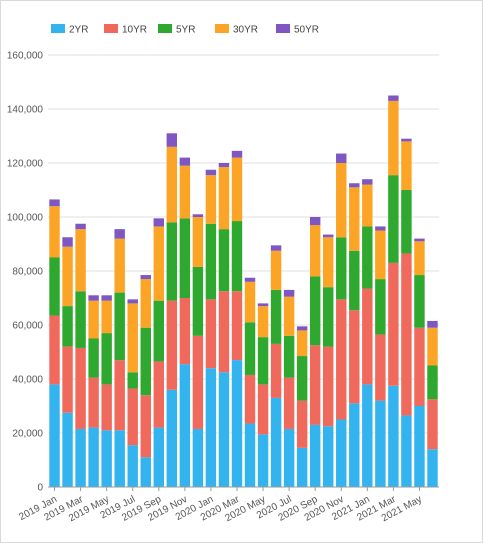  Describe the element at coordinates (78, 30) in the screenshot. I see `legend-label-2yr: 2YR` at that location.